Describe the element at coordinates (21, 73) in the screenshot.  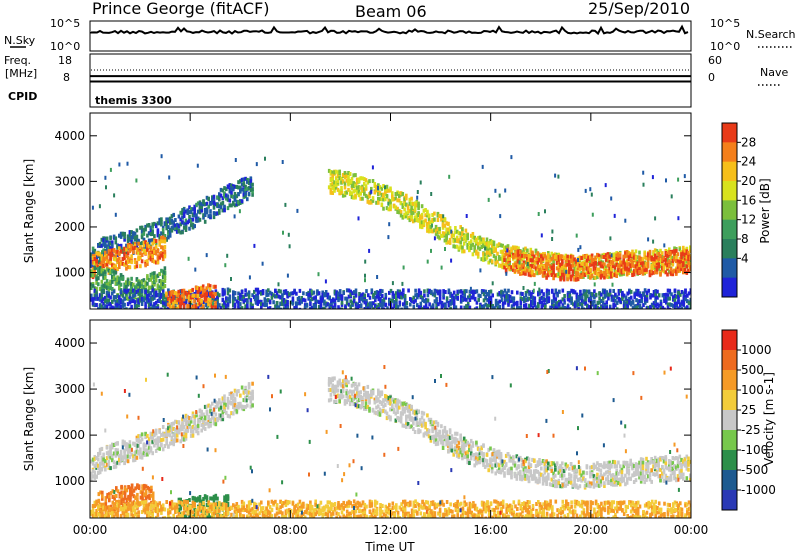
I see `freq-unit: [MHz]` at that location.